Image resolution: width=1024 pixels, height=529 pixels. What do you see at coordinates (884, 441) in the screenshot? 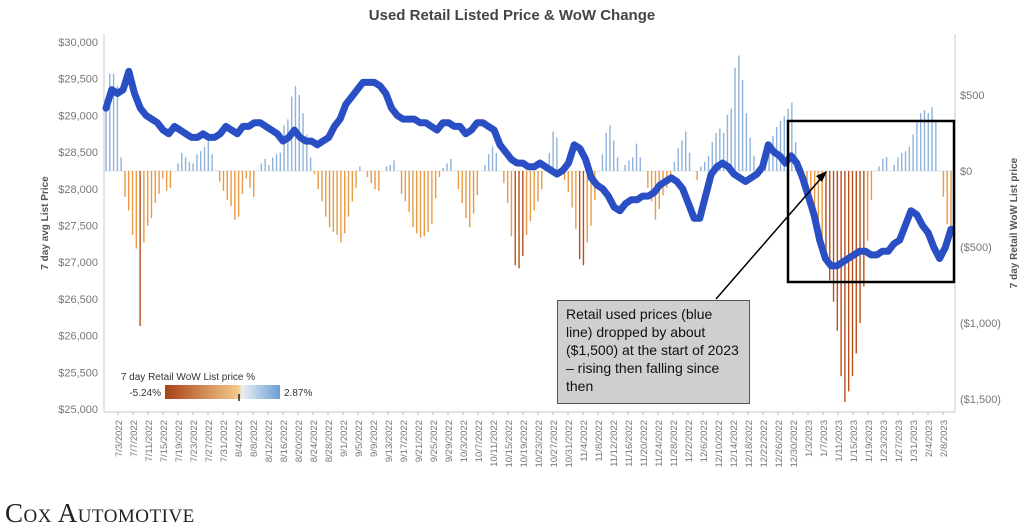
I see `x-tick-label: 1/23/2023` at bounding box center [884, 441].